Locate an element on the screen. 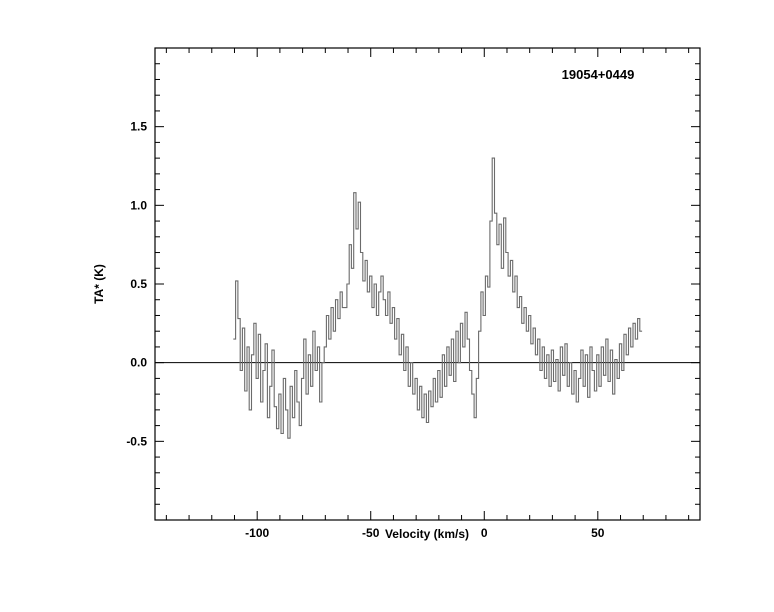 The image size is (774, 612). x-tick-label: 0 is located at coordinates (484, 533).